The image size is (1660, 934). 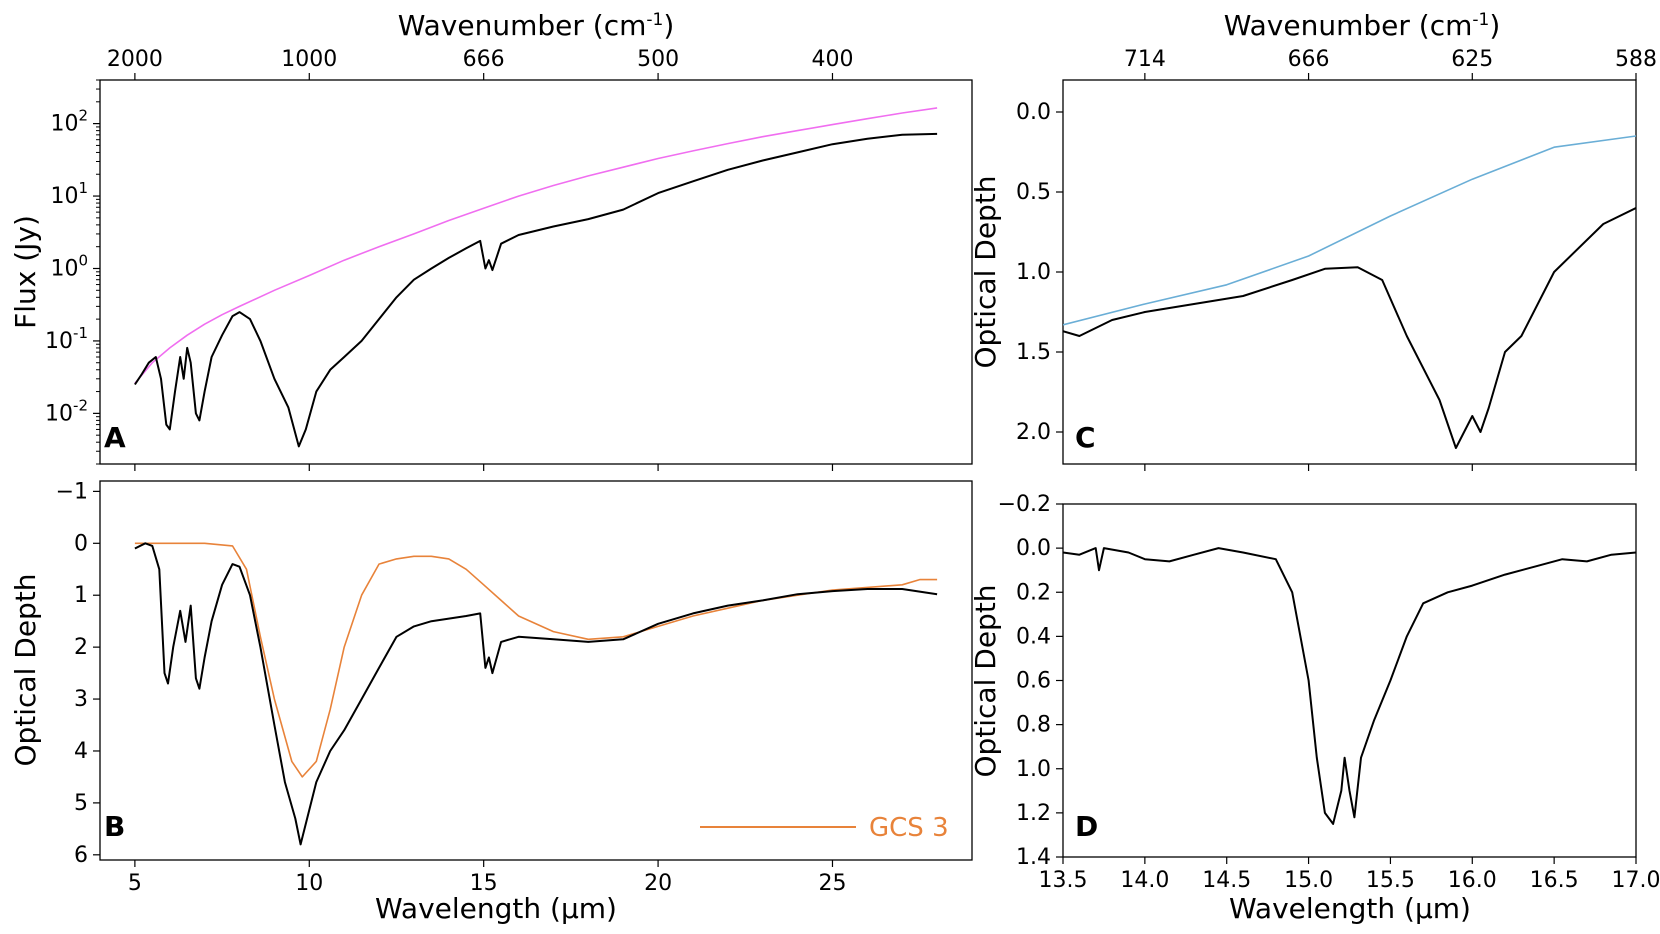 I want to click on panel-c-frame, so click(x=1349, y=272).